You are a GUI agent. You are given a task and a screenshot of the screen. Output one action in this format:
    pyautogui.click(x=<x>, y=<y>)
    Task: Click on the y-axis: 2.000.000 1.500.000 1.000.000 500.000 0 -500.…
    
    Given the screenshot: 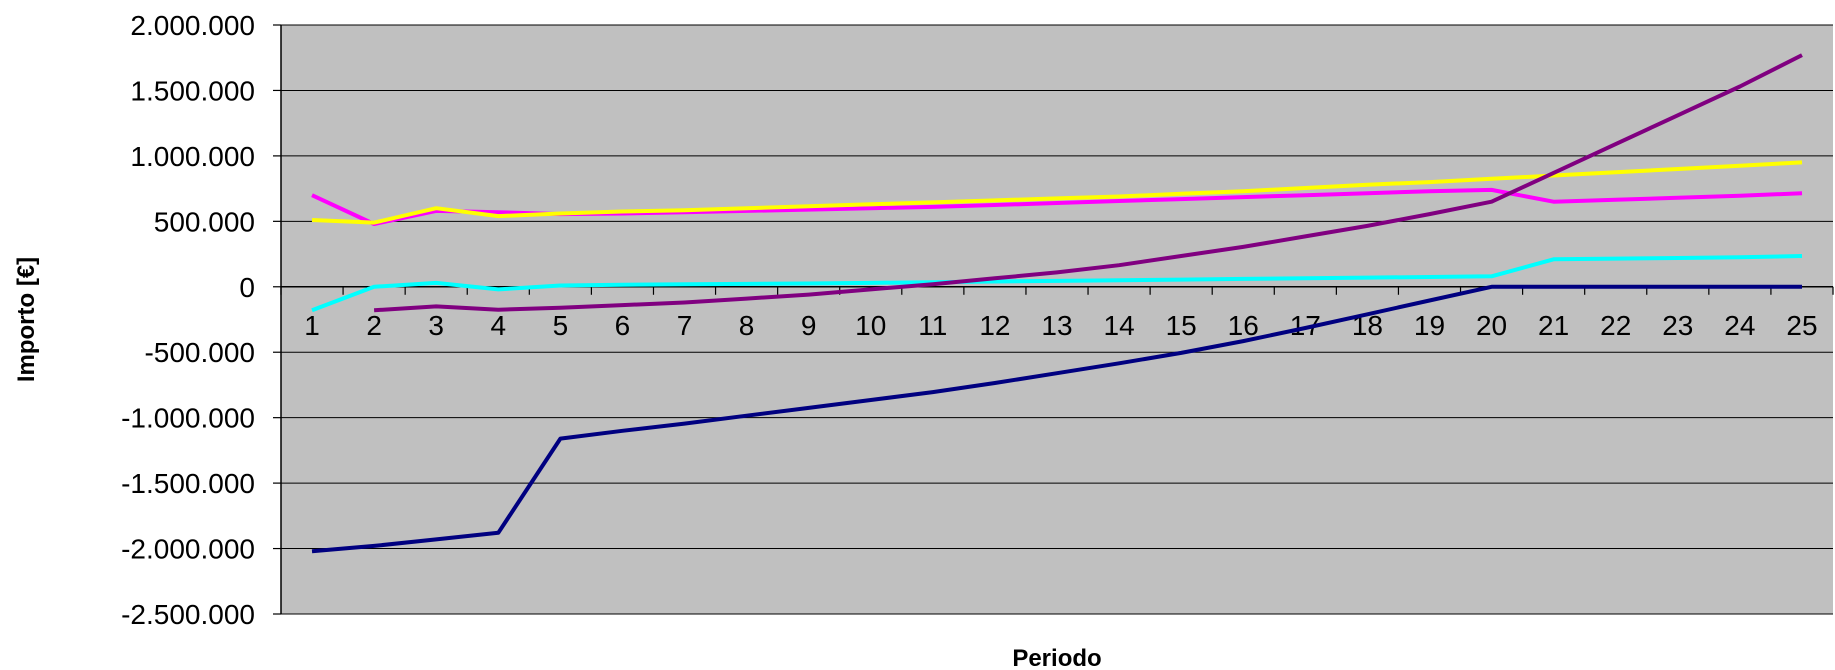 What is the action you would take?
    pyautogui.click(x=201, y=320)
    